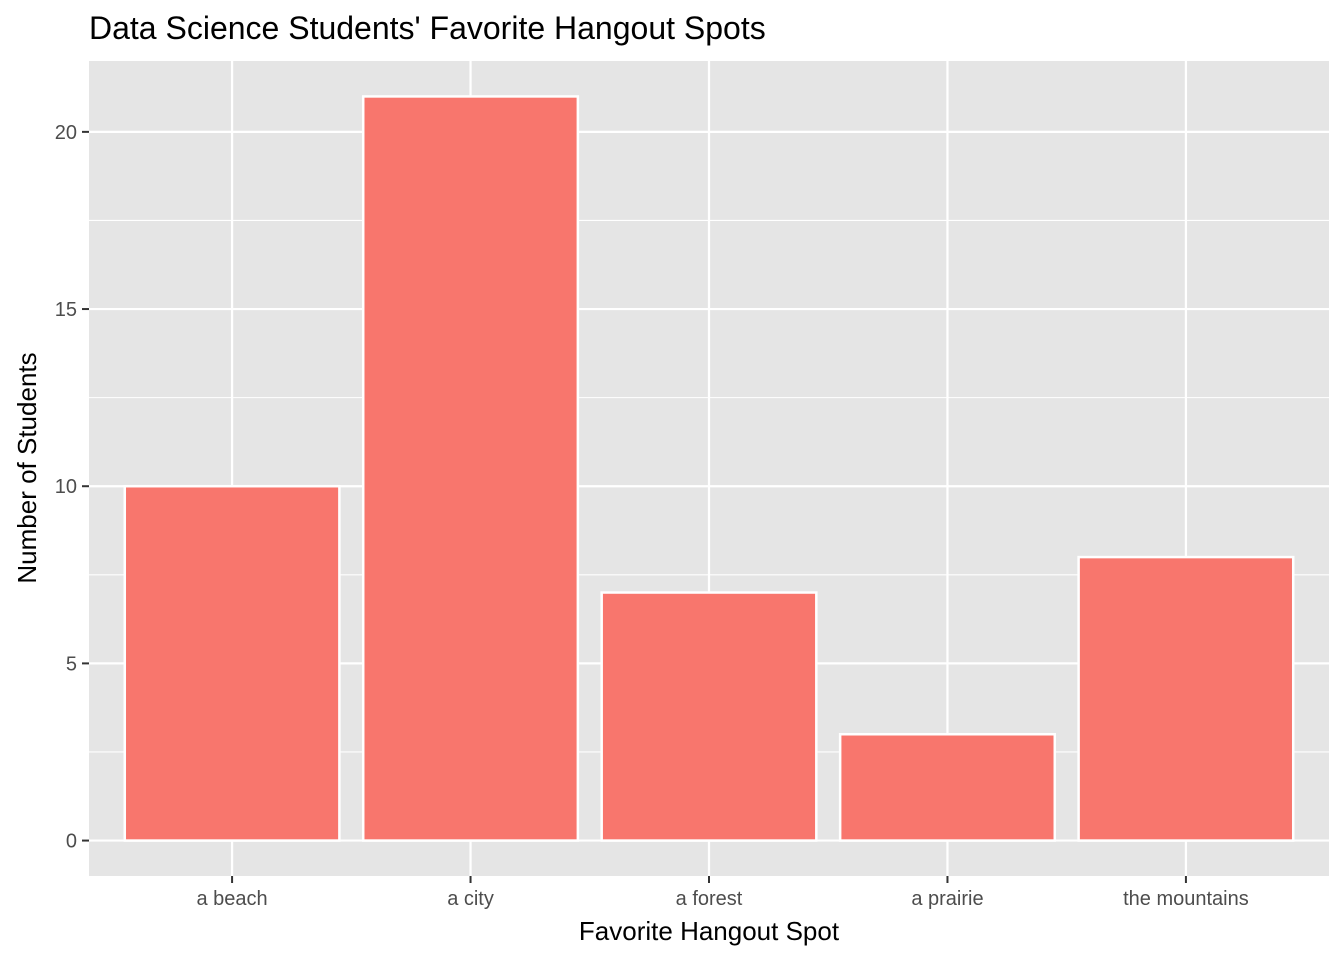 Image resolution: width=1344 pixels, height=960 pixels. Describe the element at coordinates (709, 899) in the screenshot. I see `x-tick-label: a forest` at that location.